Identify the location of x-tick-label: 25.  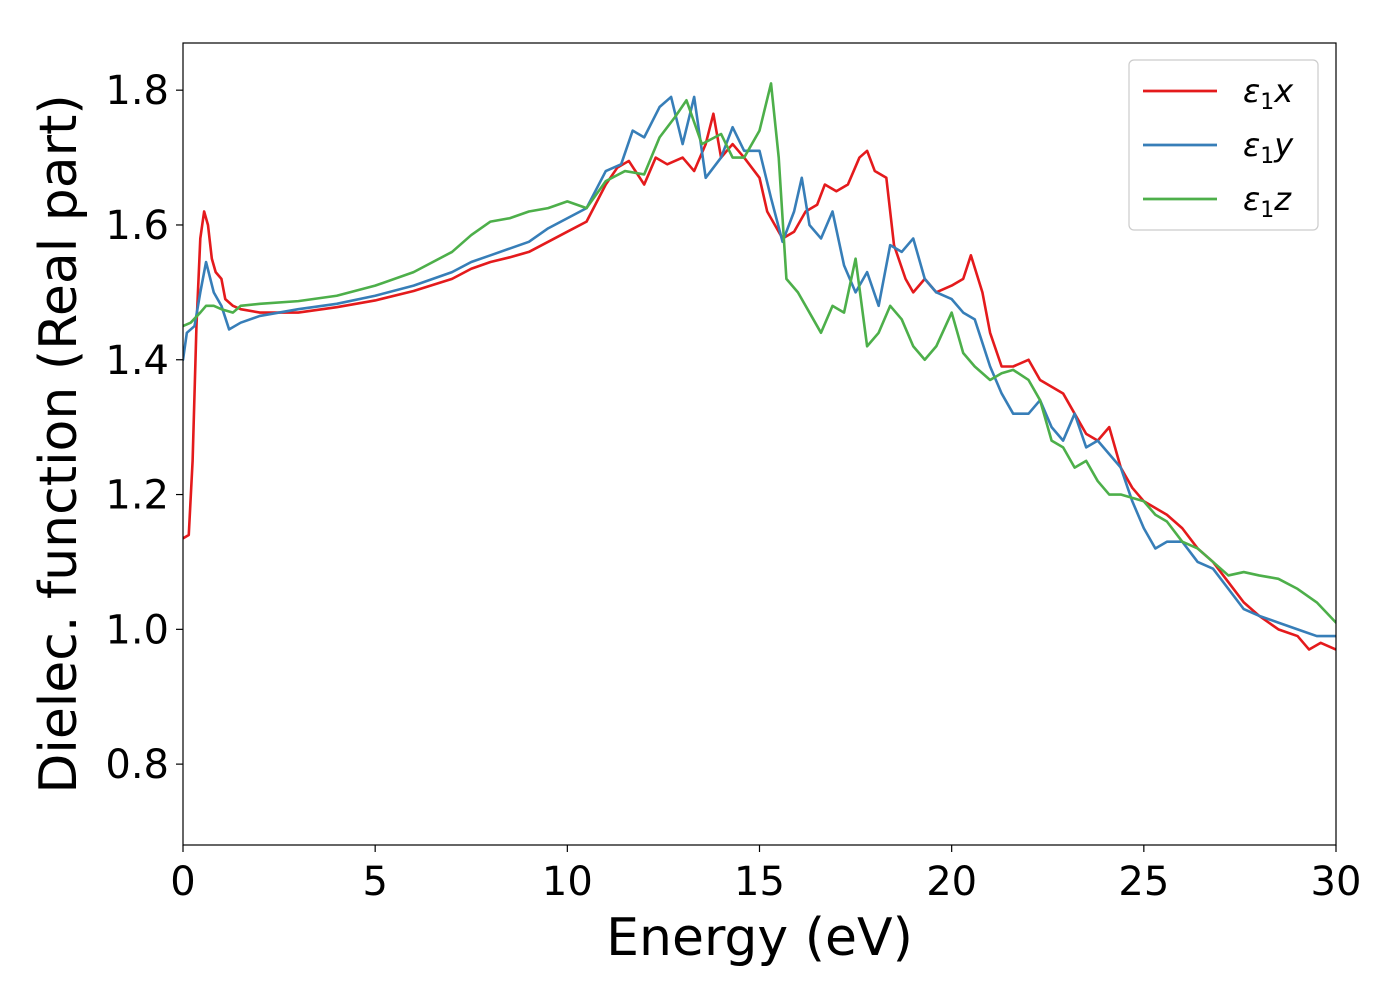
(1143, 882).